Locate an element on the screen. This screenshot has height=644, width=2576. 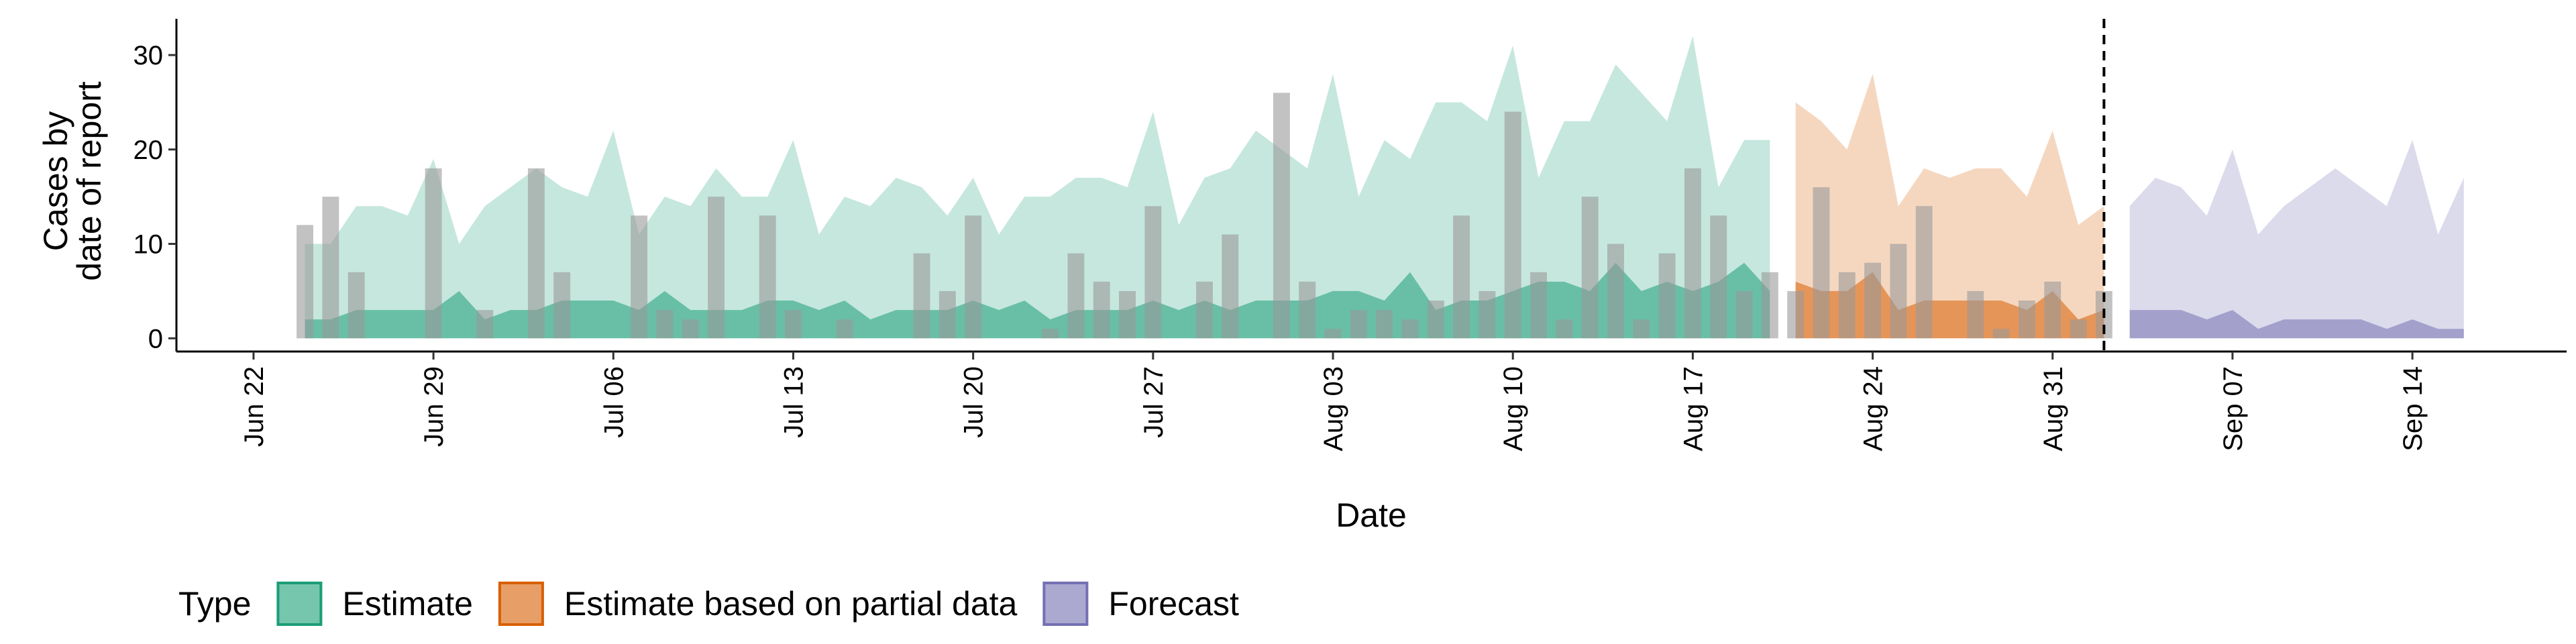
legend-label: Forecast is located at coordinates (1173, 604).